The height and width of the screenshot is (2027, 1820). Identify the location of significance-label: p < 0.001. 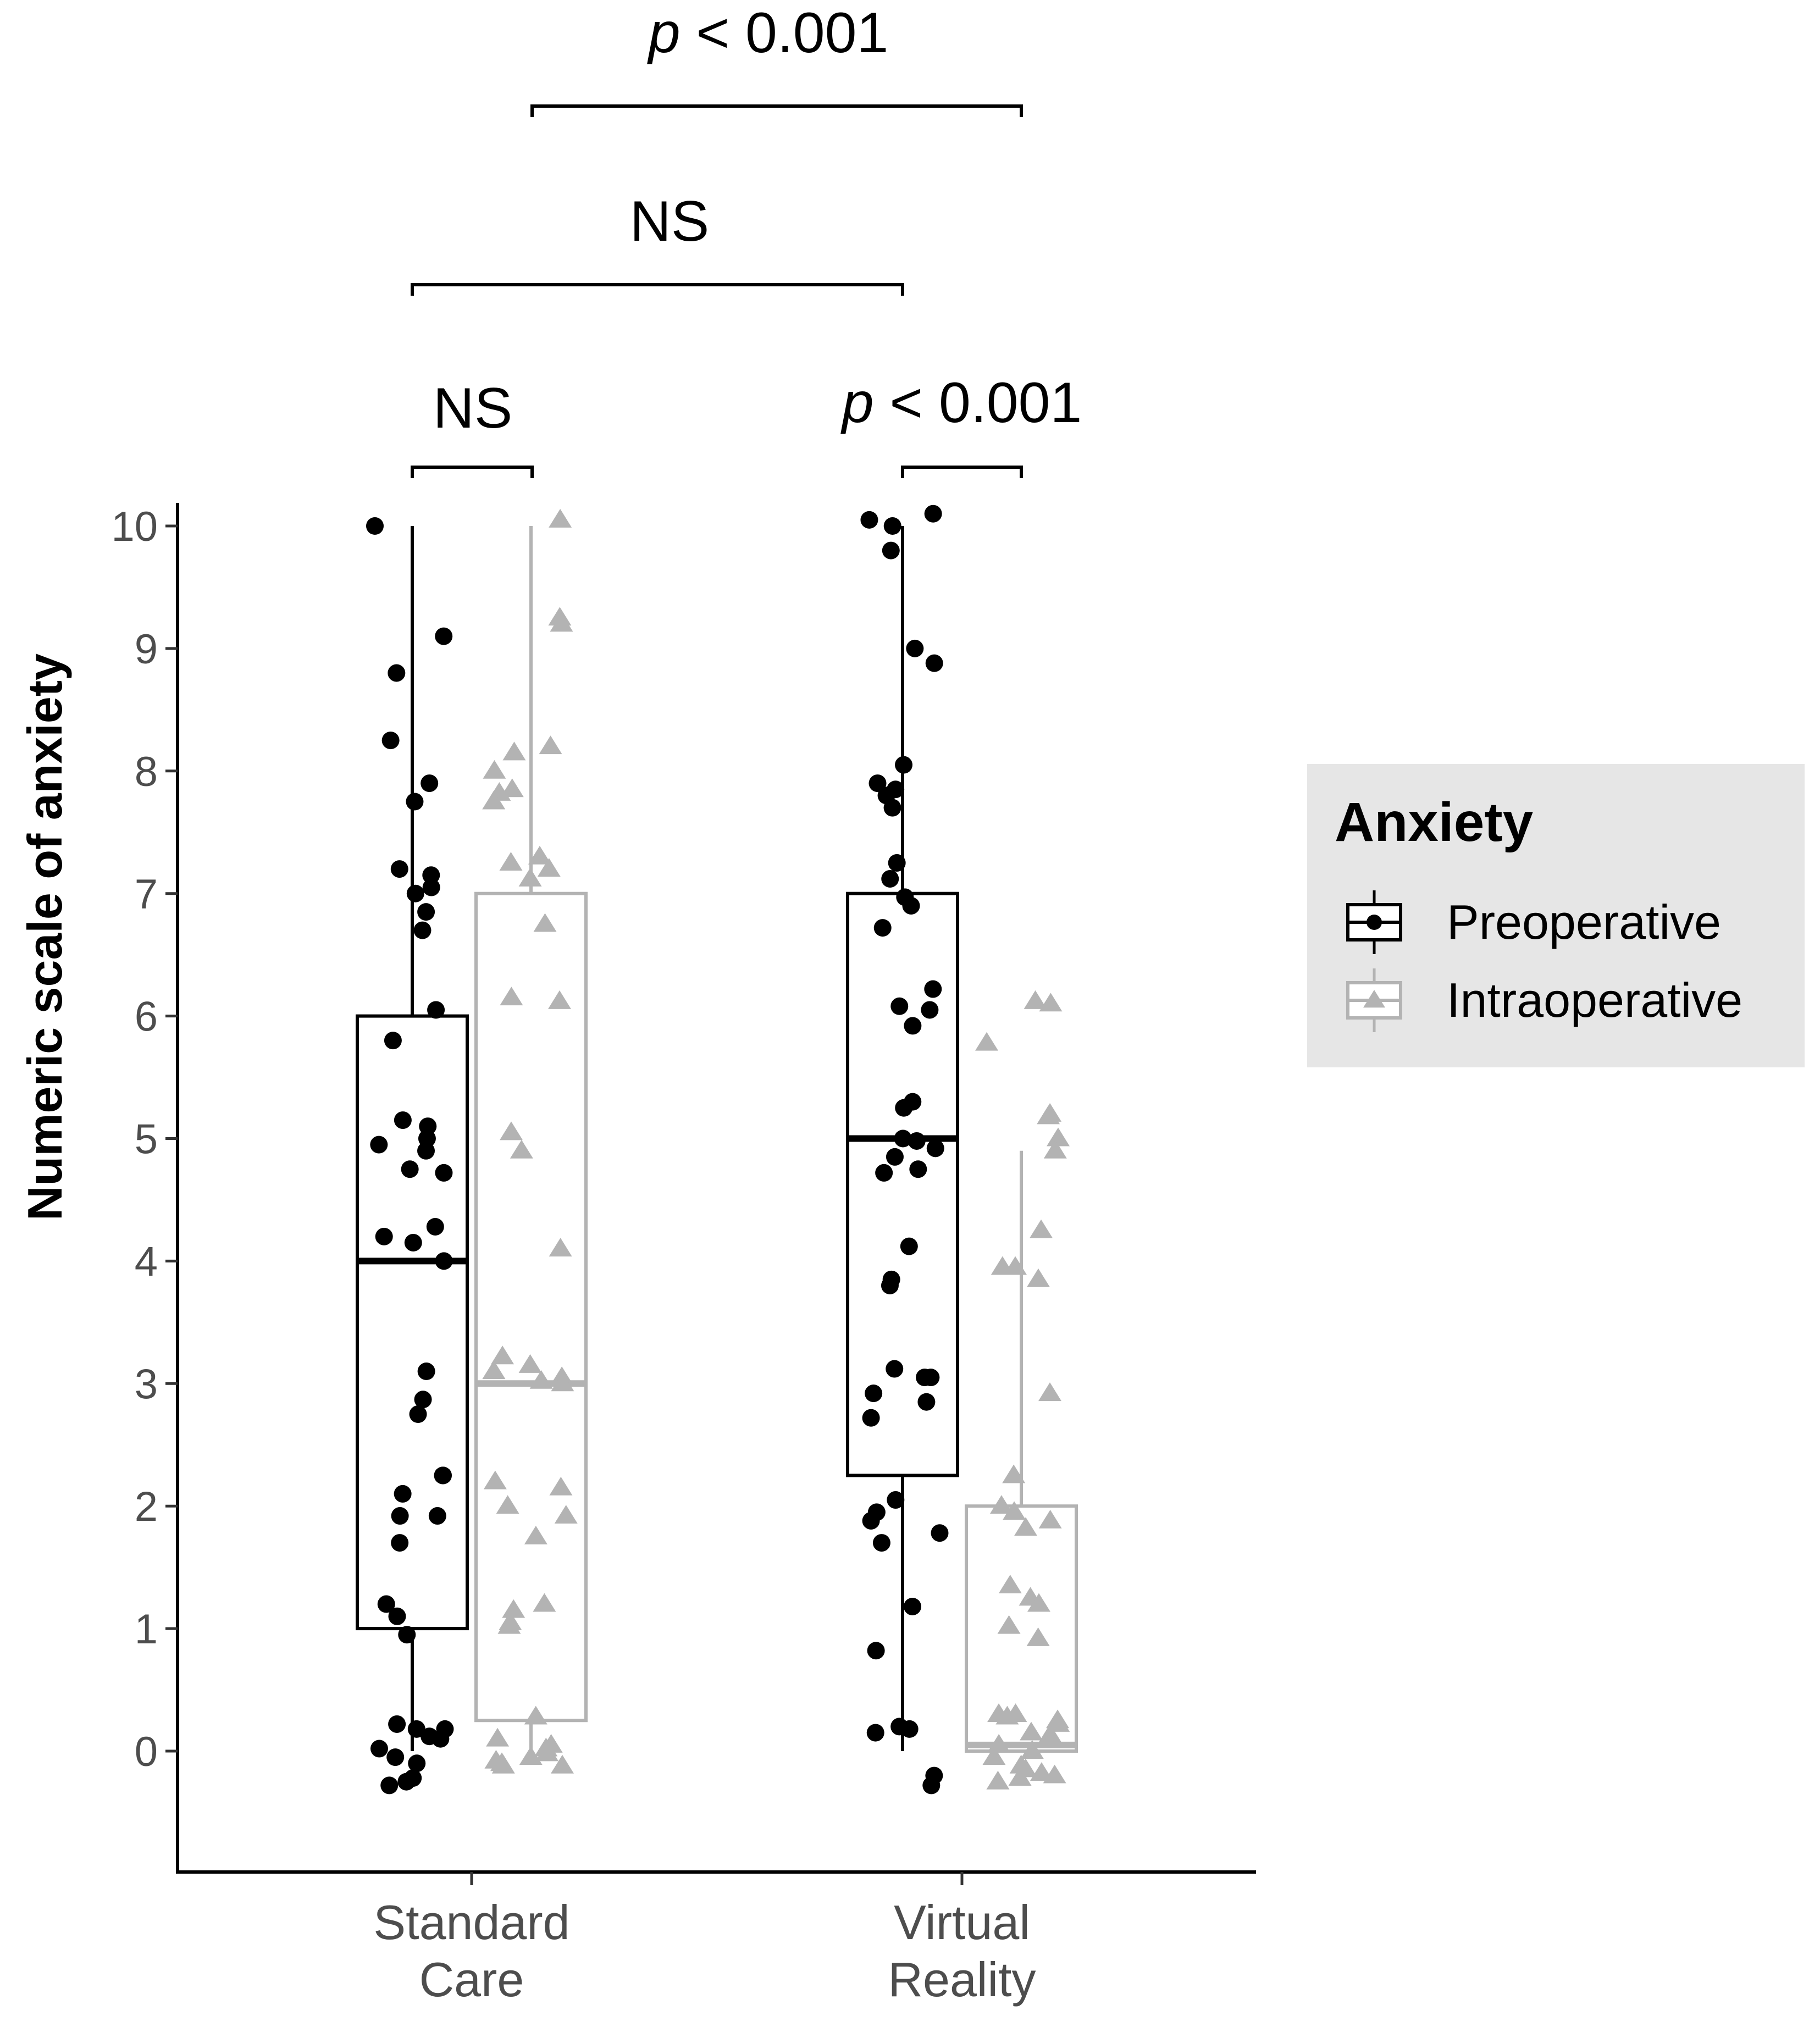
(768, 33).